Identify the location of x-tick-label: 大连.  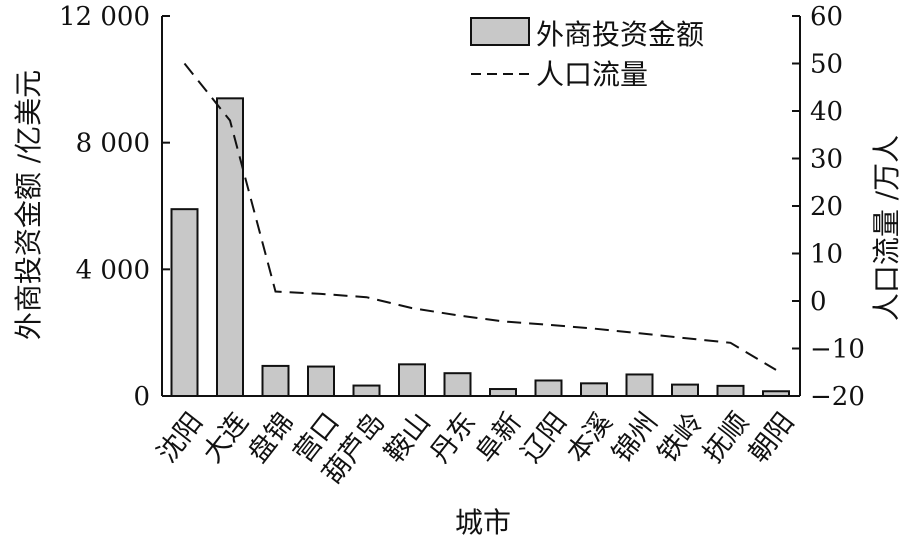
(226, 438).